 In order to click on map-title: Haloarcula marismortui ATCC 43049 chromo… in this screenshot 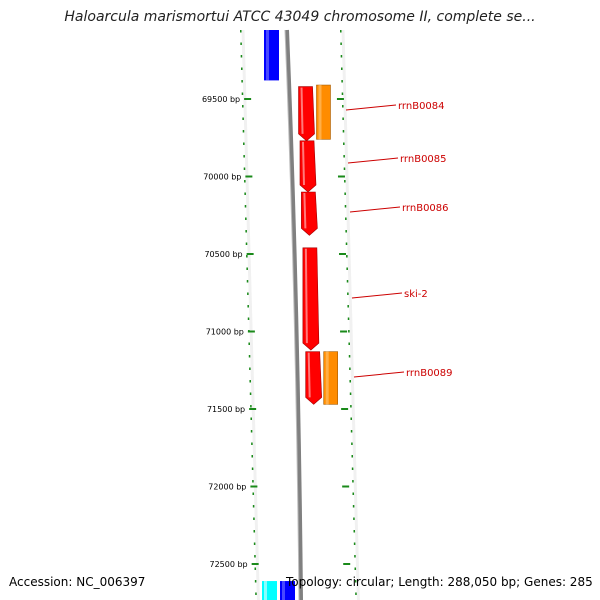, I will do `click(300, 17)`.